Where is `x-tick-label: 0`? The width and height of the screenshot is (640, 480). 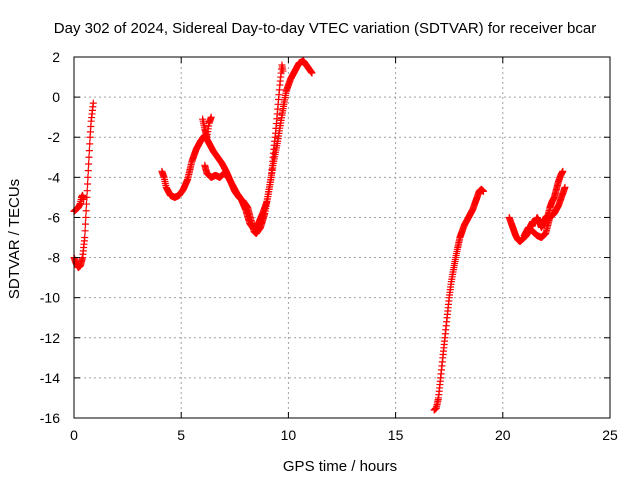
x-tick-label: 0 is located at coordinates (74, 435).